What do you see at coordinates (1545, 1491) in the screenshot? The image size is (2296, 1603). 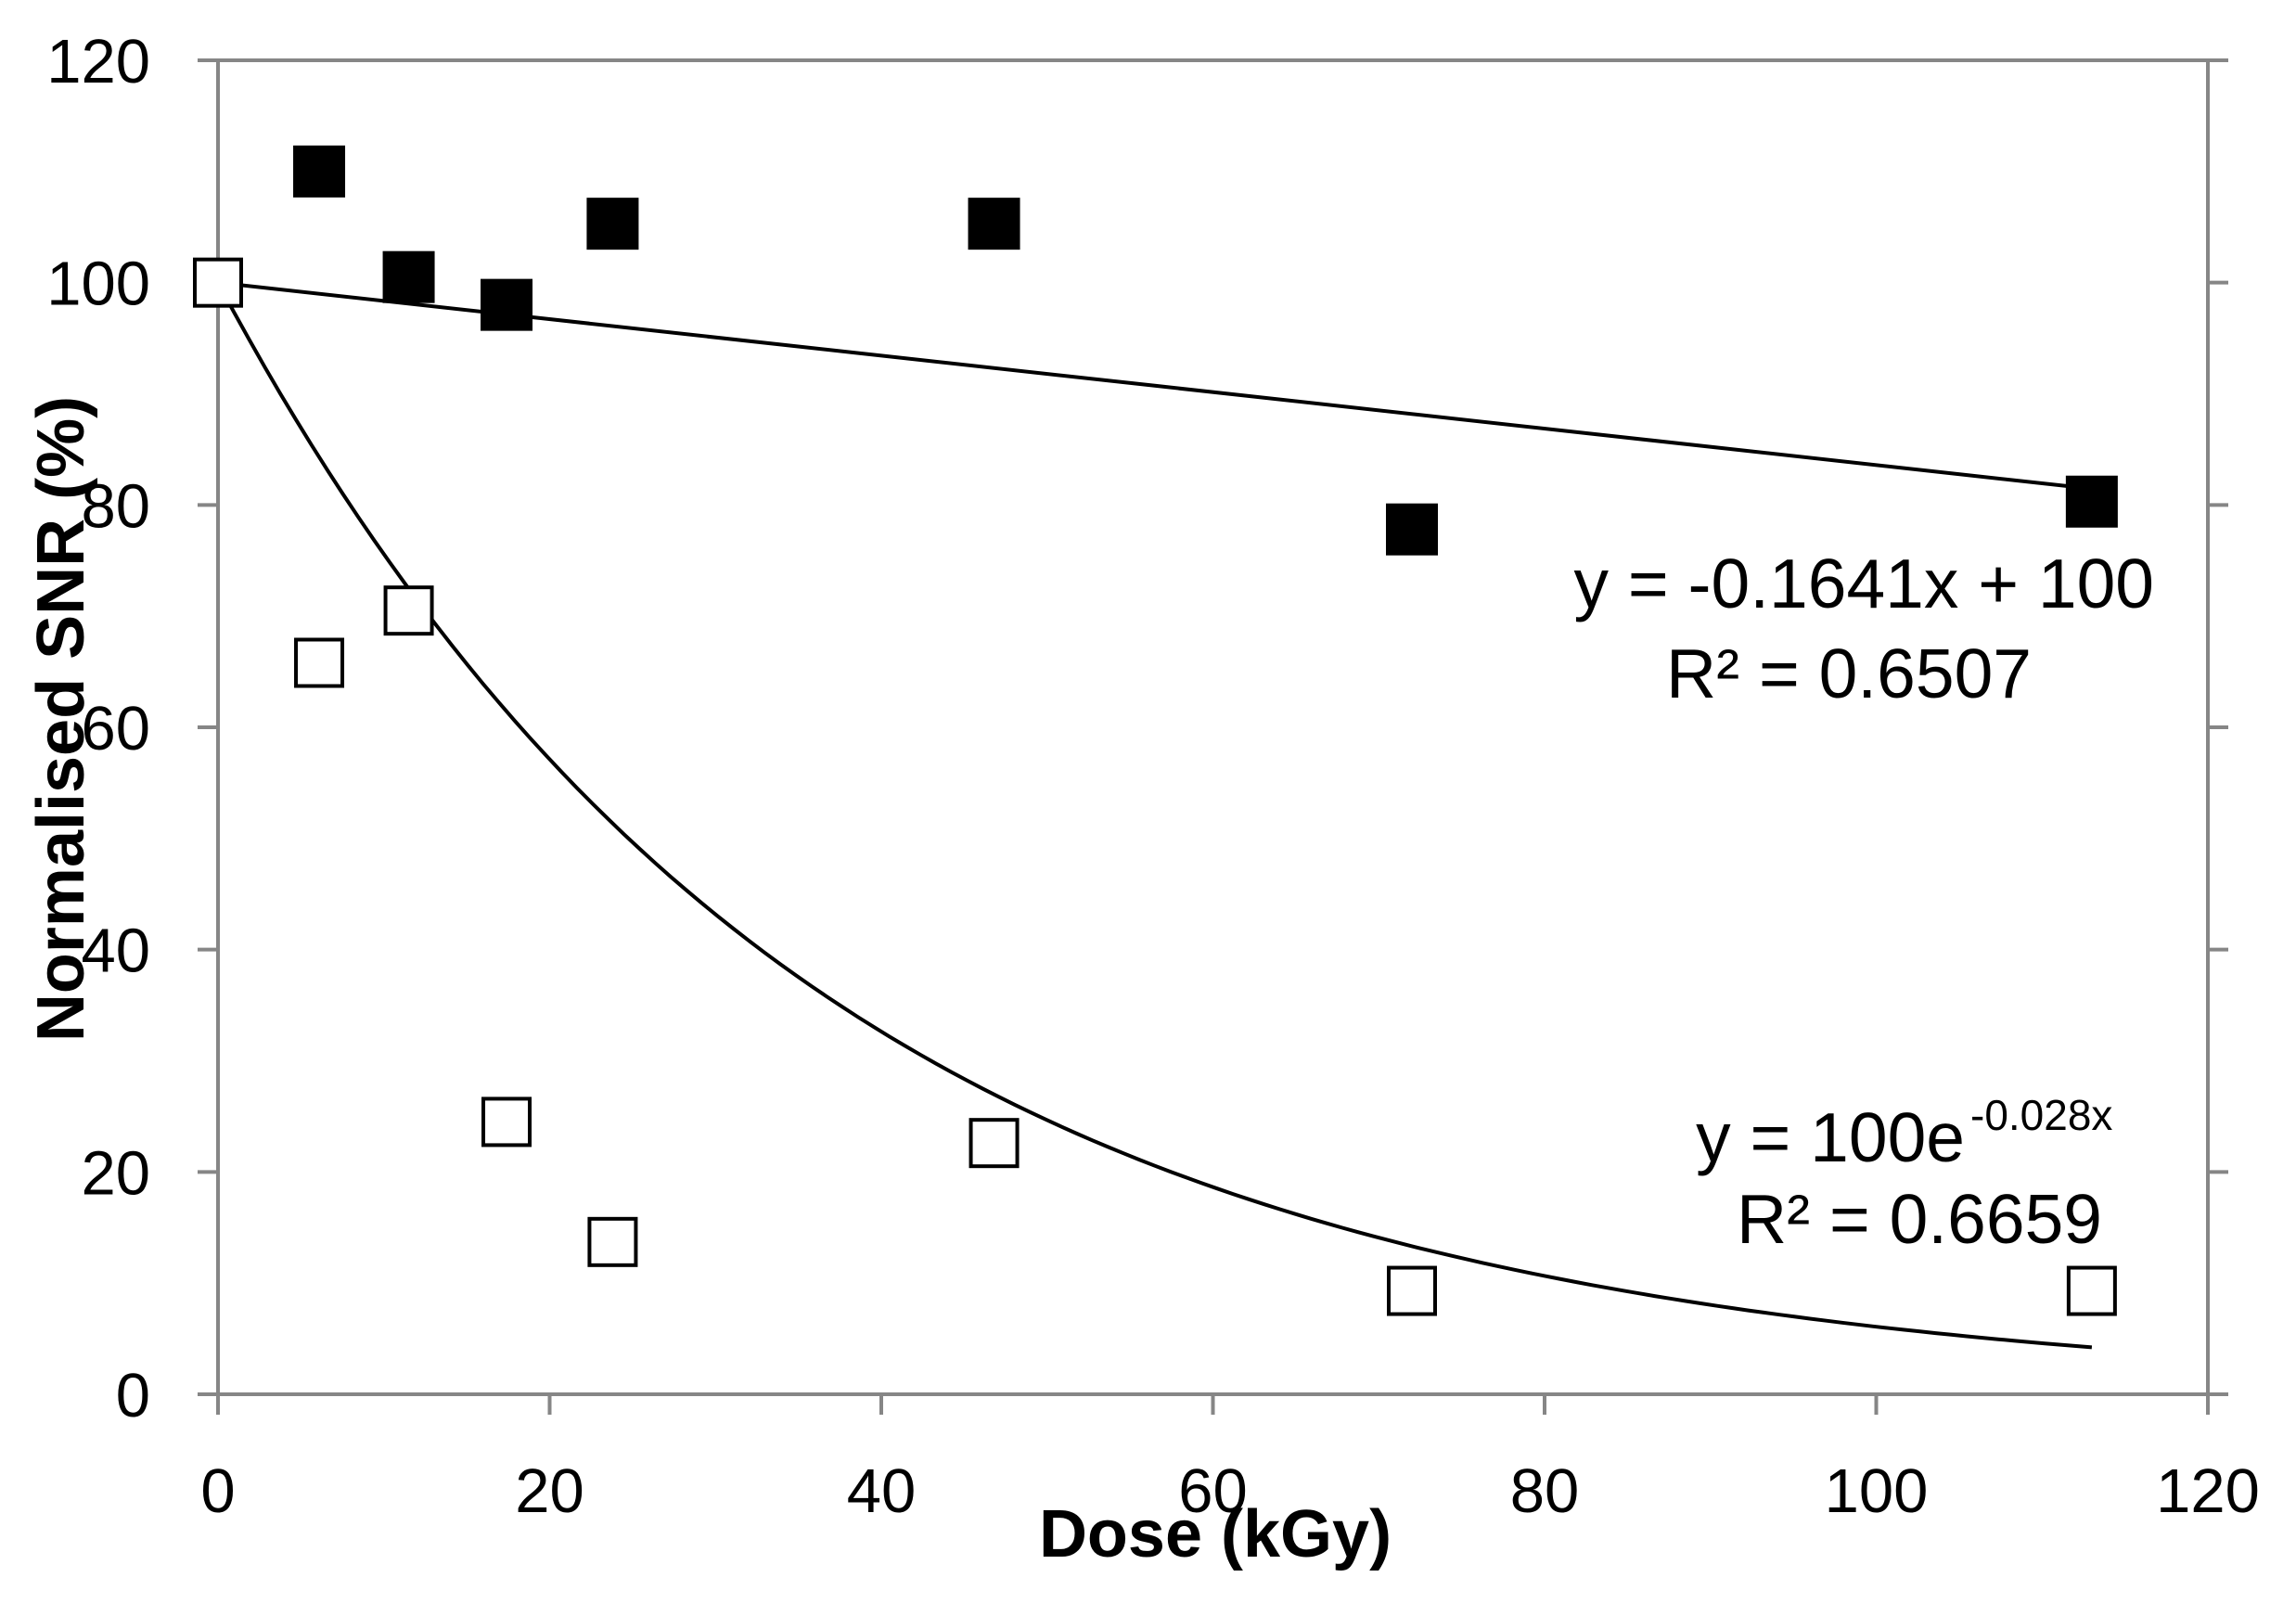 I see `x-tick-label: 80` at bounding box center [1545, 1491].